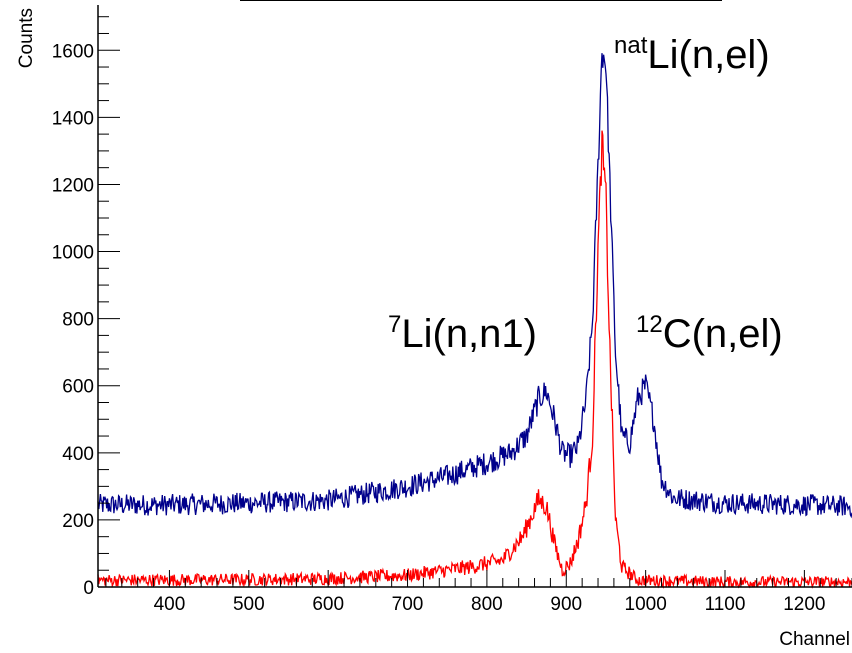 The width and height of the screenshot is (852, 653). What do you see at coordinates (804, 604) in the screenshot?
I see `x-tick-label-1200: 1200` at bounding box center [804, 604].